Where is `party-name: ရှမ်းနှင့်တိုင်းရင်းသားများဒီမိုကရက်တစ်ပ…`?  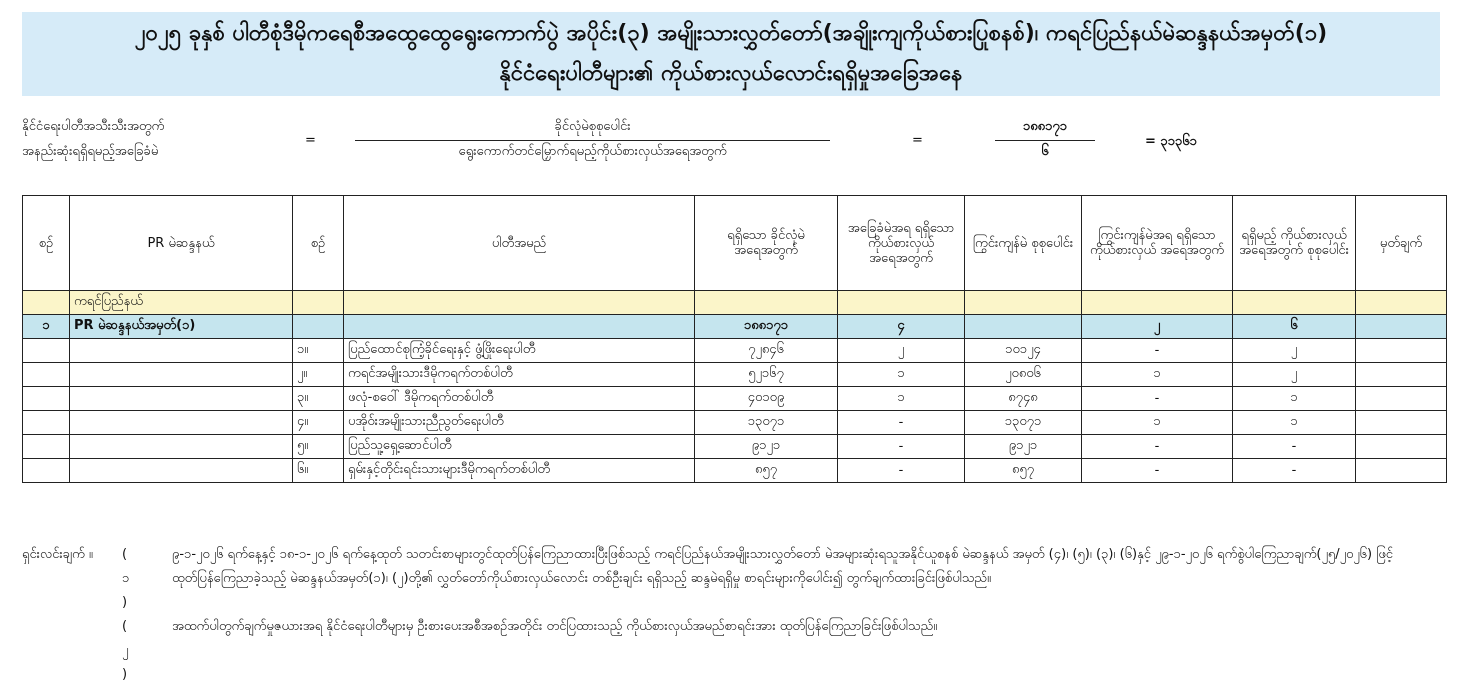
party-name: ရှမ်းနှင့်တိုင်းရင်းသားများဒီမိုကရက်တစ်ပ… is located at coordinates (519, 470).